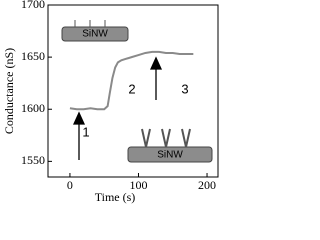  I want to click on y-tick-label: 1650, so click(33, 56).